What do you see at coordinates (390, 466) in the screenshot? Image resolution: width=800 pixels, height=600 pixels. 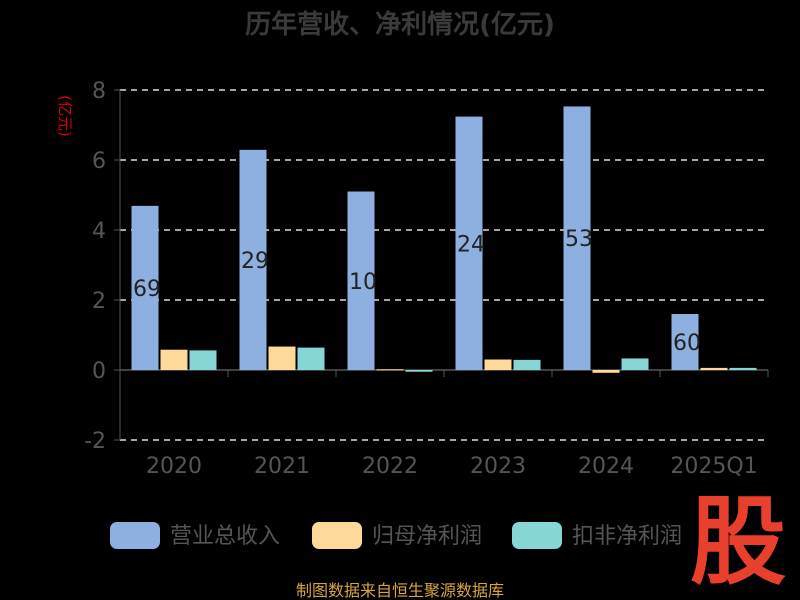 I see `x-tick-label: 2022` at bounding box center [390, 466].